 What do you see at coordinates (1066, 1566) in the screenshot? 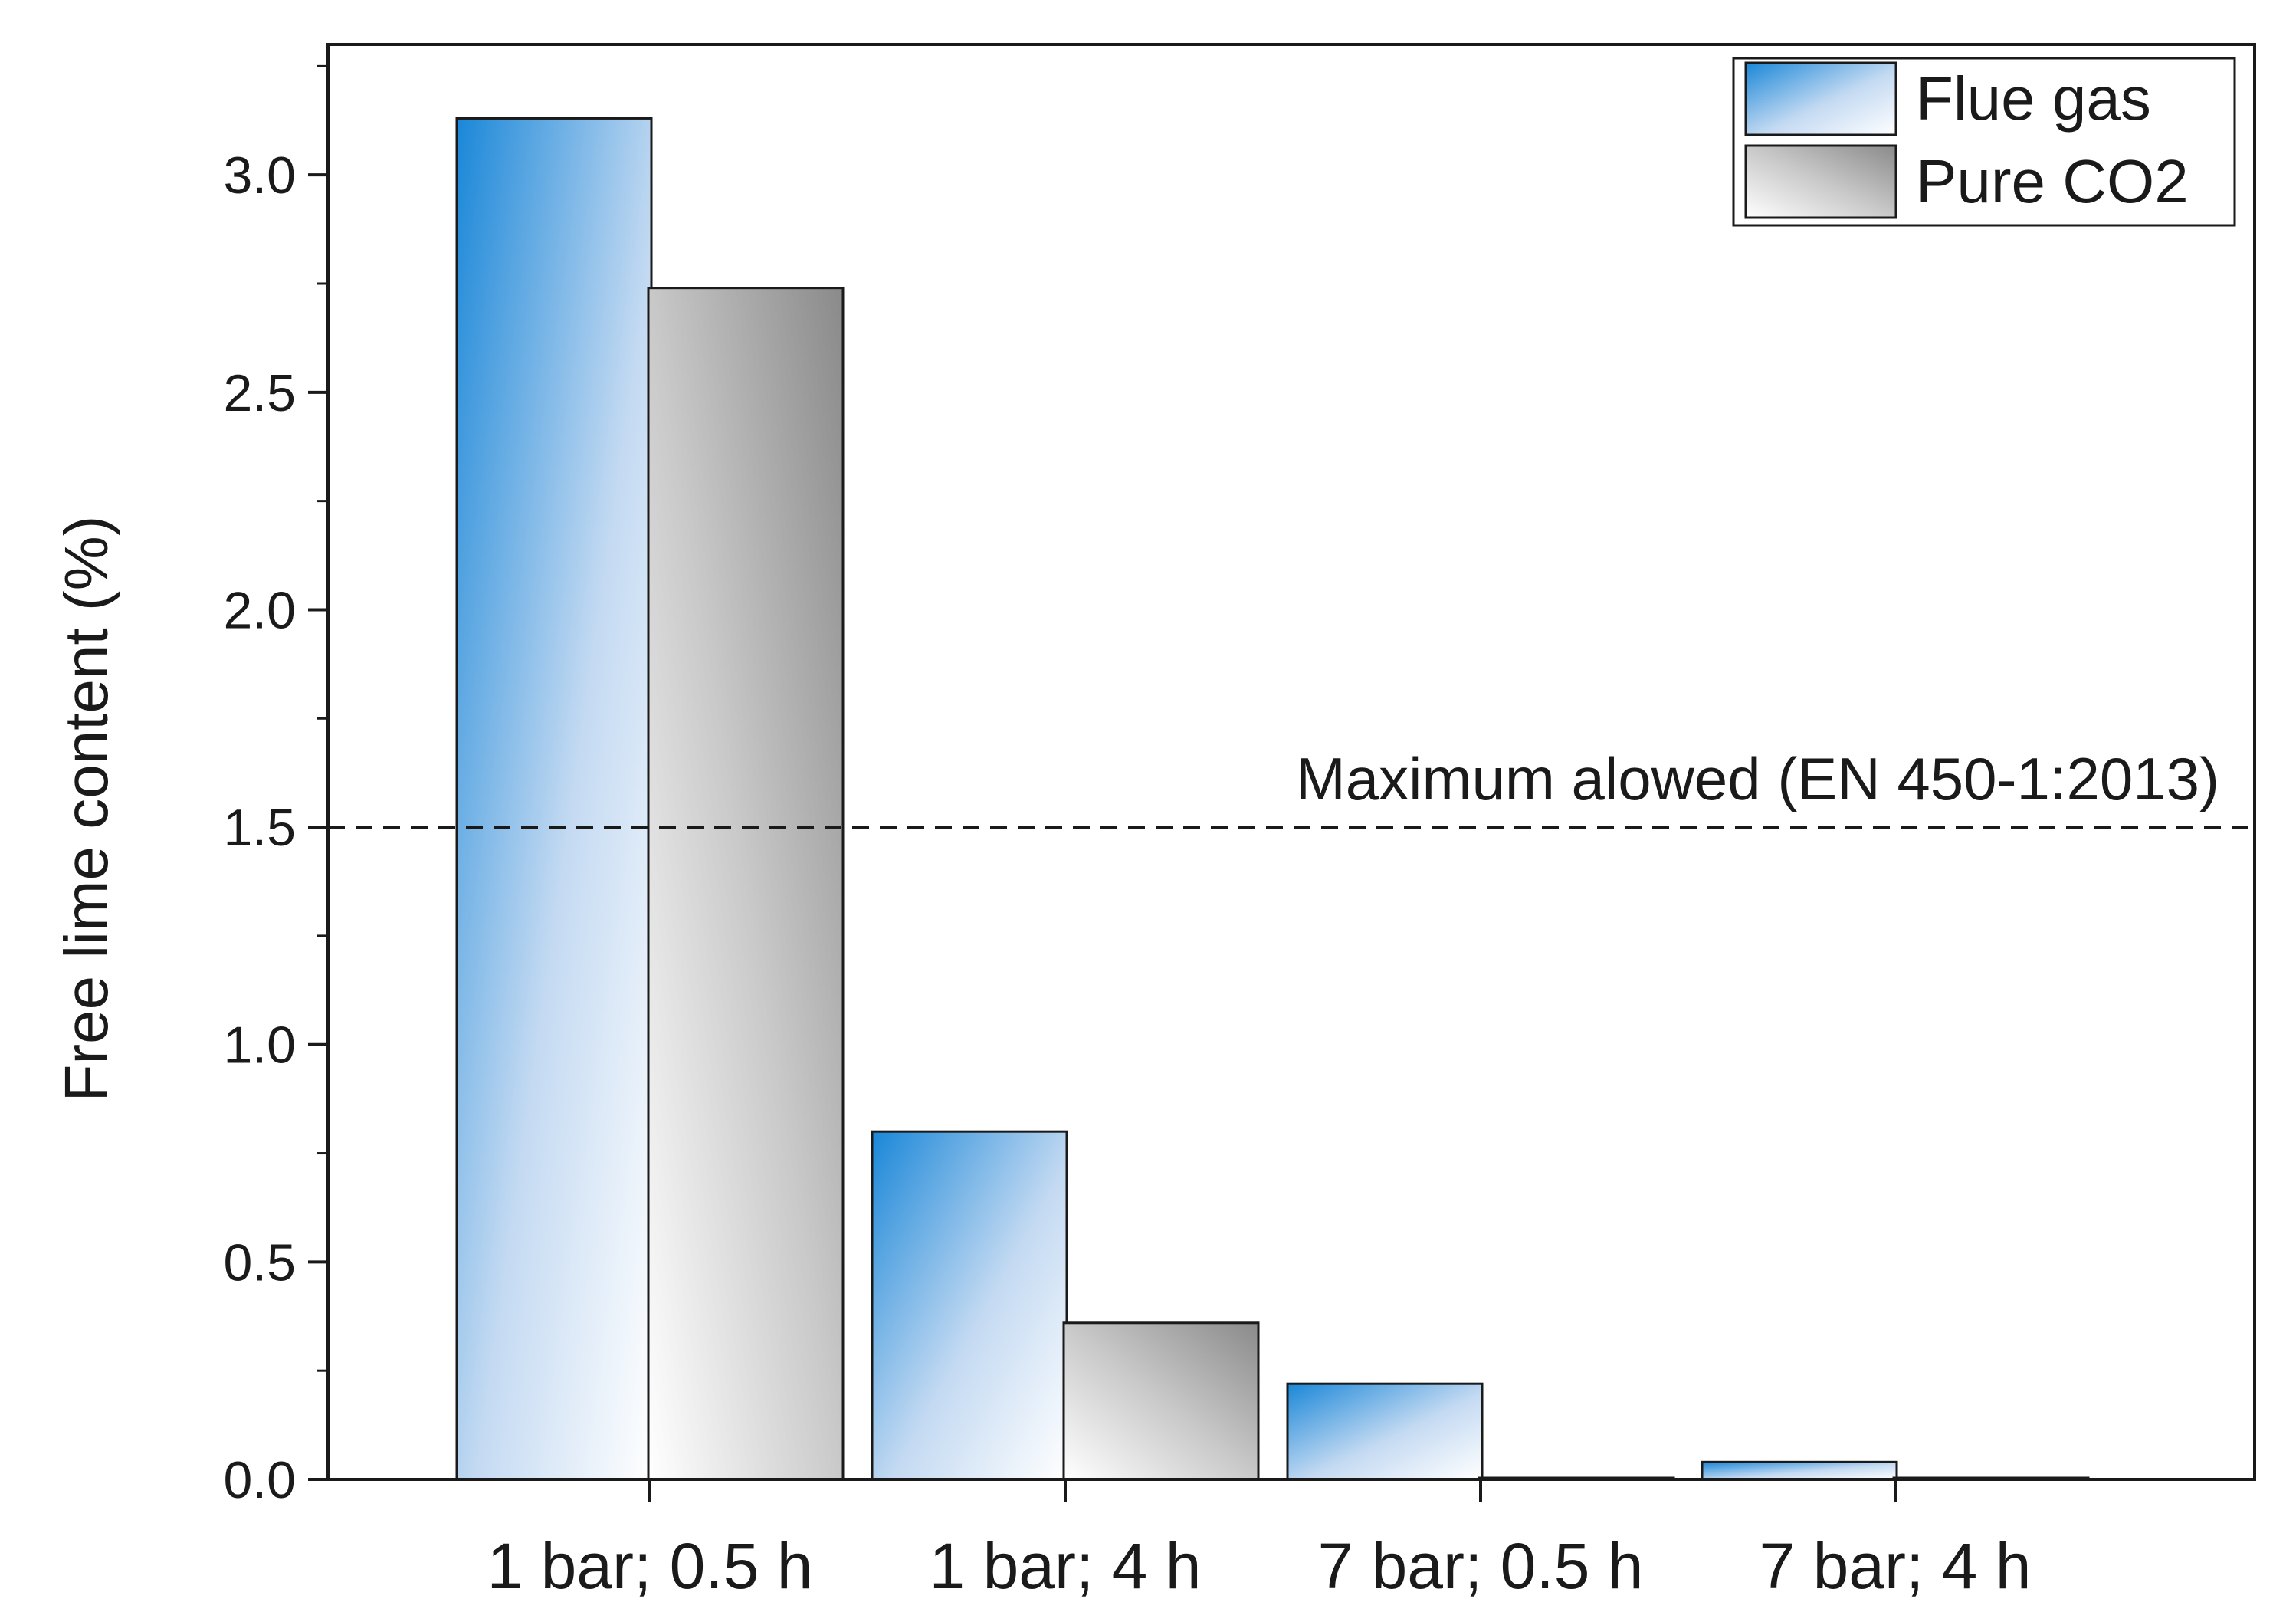
I see `x-category-label: 1 bar; 4 h` at bounding box center [1066, 1566].